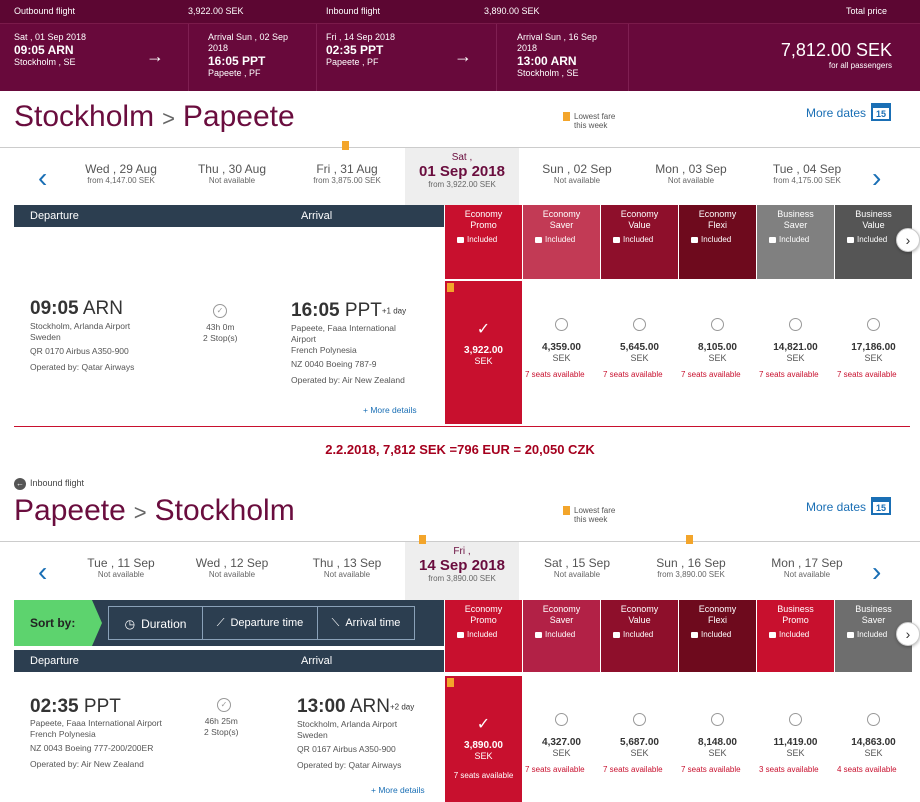 The width and height of the screenshot is (920, 802). Describe the element at coordinates (639, 340) in the screenshot. I see `fare-option: 5,645.00 SEK` at that location.